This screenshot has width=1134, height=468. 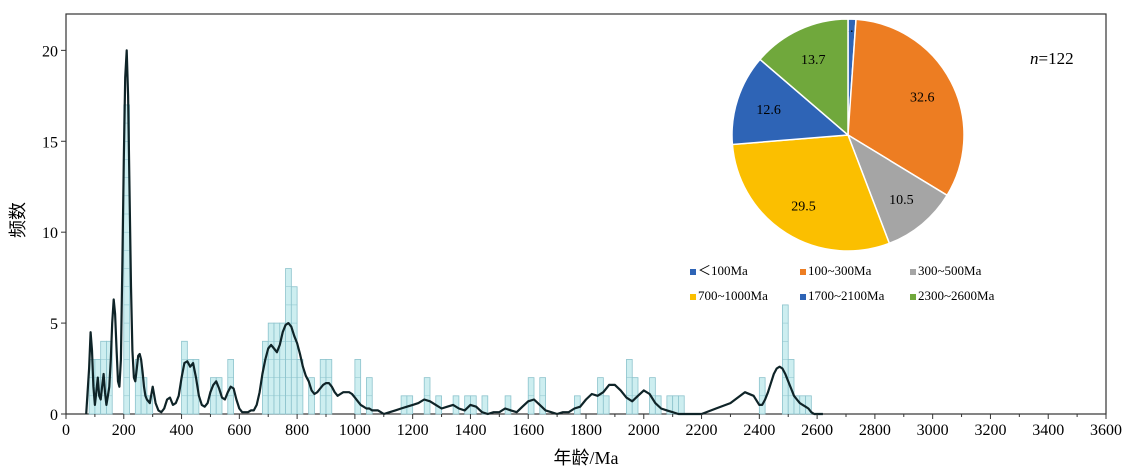 What do you see at coordinates (470, 430) in the screenshot?
I see `x-tick-label: 1400` at bounding box center [470, 430].